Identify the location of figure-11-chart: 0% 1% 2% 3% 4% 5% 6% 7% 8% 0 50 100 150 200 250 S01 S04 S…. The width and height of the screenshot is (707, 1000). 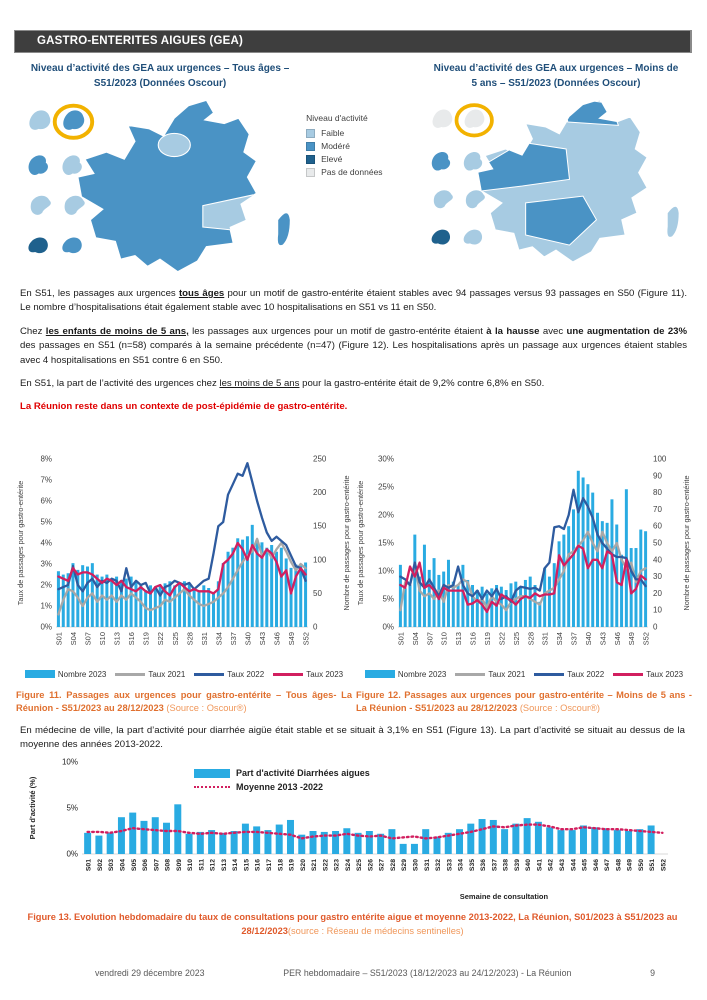
(183, 549).